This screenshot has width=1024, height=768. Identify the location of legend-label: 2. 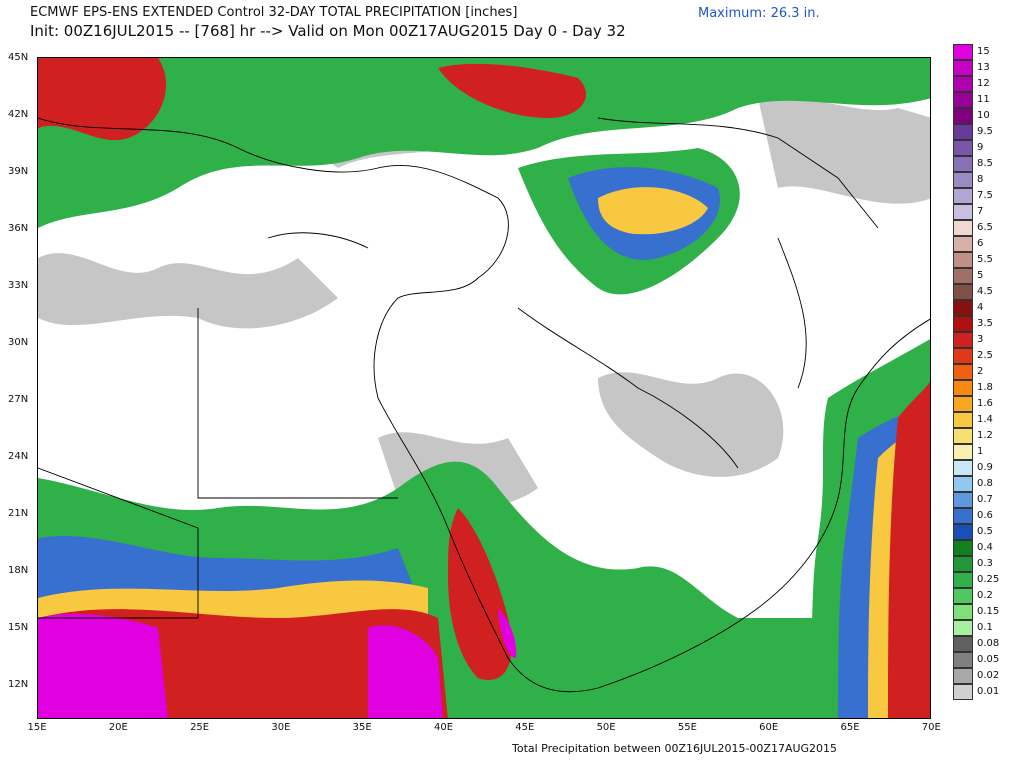
(980, 371).